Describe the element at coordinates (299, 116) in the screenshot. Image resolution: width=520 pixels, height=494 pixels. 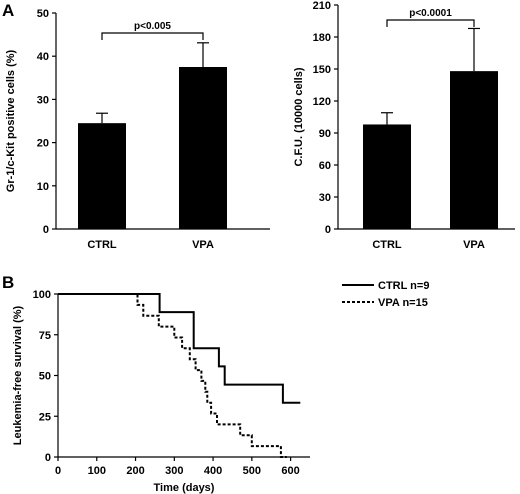
I see `y-axis-title: C.F.U. (10000 cells)` at that location.